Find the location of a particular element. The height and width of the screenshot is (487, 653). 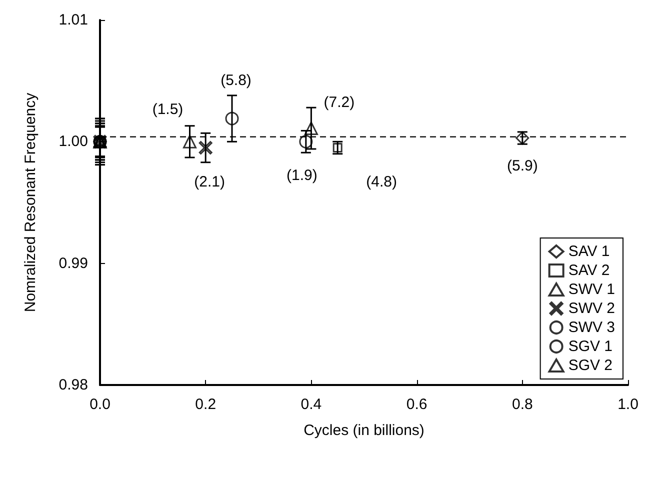

legend-label: SWV 2 is located at coordinates (592, 308).